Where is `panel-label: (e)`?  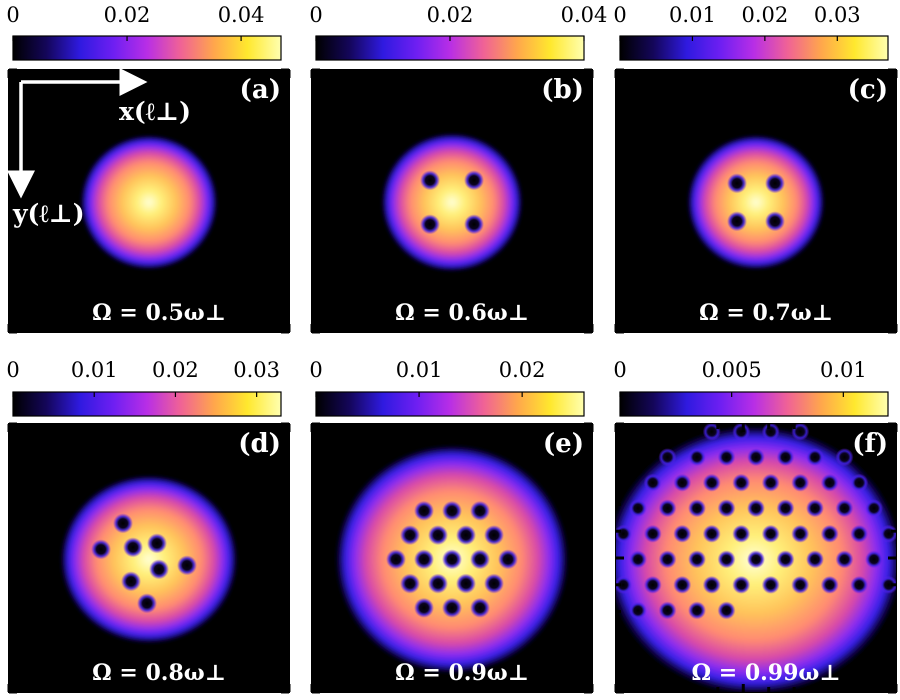
panel-label: (e) is located at coordinates (563, 444).